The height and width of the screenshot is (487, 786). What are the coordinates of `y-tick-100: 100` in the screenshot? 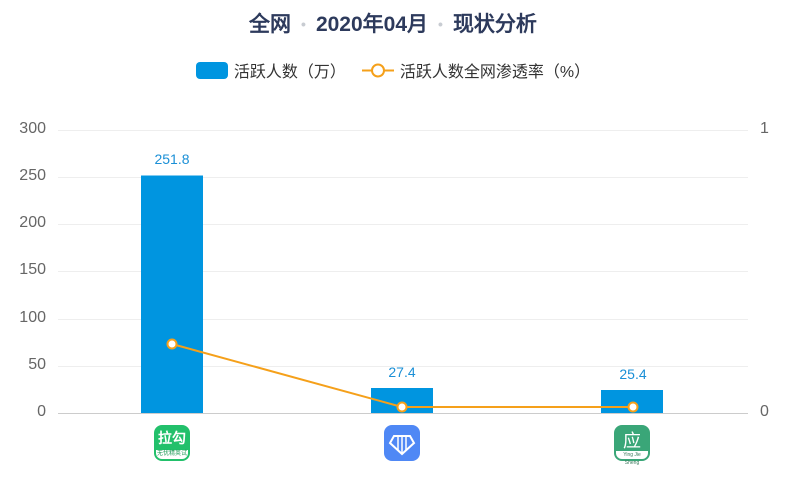 It's located at (32, 317).